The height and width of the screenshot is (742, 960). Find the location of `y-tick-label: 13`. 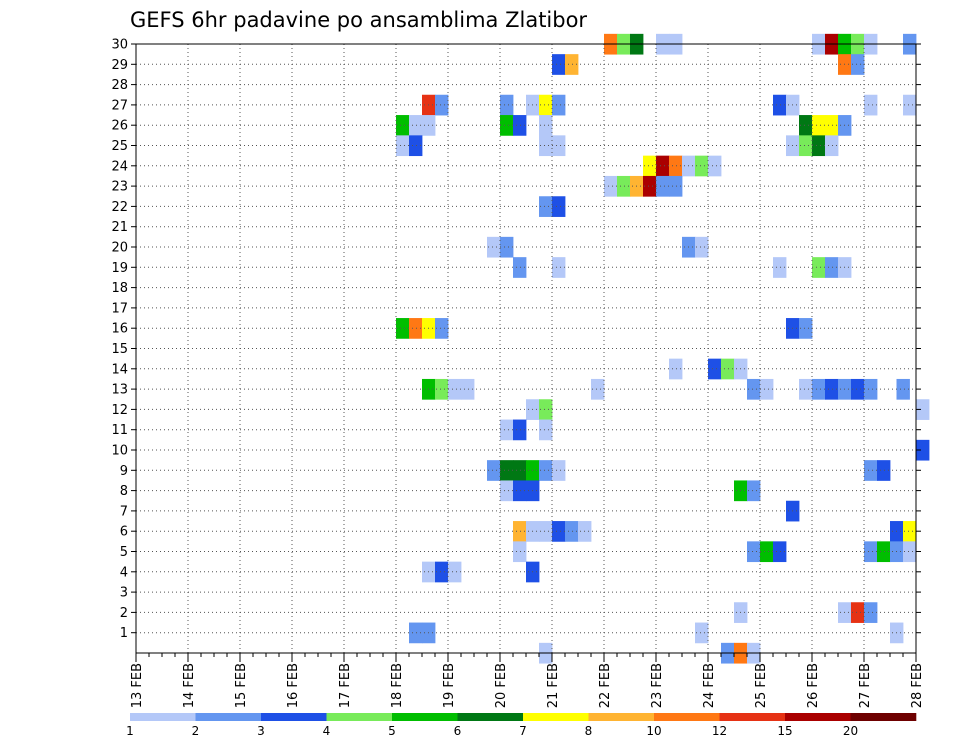

y-tick-label: 13 is located at coordinates (119, 390).